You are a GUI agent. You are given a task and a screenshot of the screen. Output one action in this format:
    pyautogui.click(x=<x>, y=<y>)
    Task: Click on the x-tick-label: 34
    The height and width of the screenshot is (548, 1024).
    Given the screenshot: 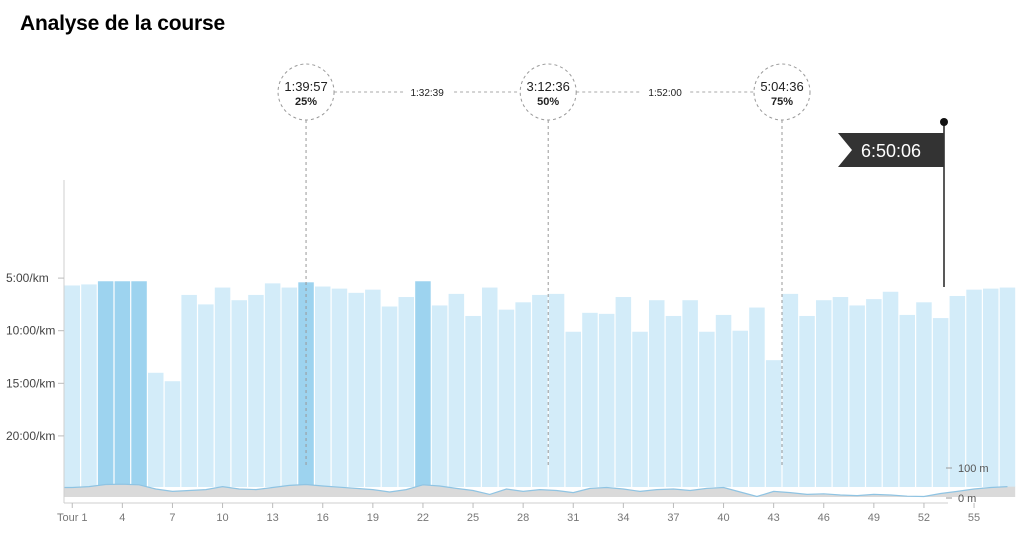 What is the action you would take?
    pyautogui.click(x=623, y=518)
    